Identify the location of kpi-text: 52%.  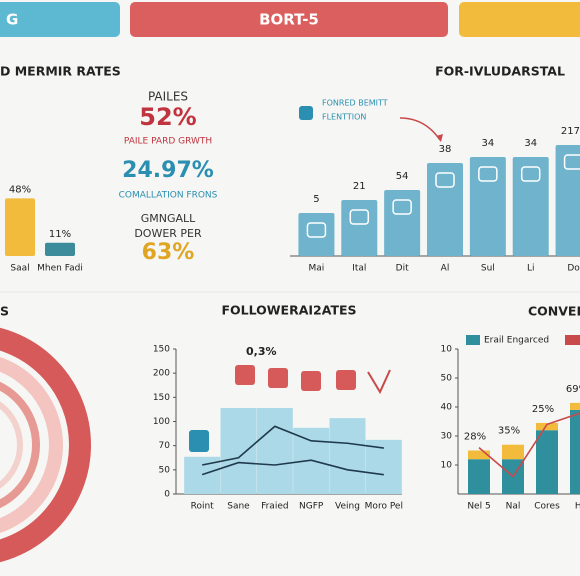
(167, 117).